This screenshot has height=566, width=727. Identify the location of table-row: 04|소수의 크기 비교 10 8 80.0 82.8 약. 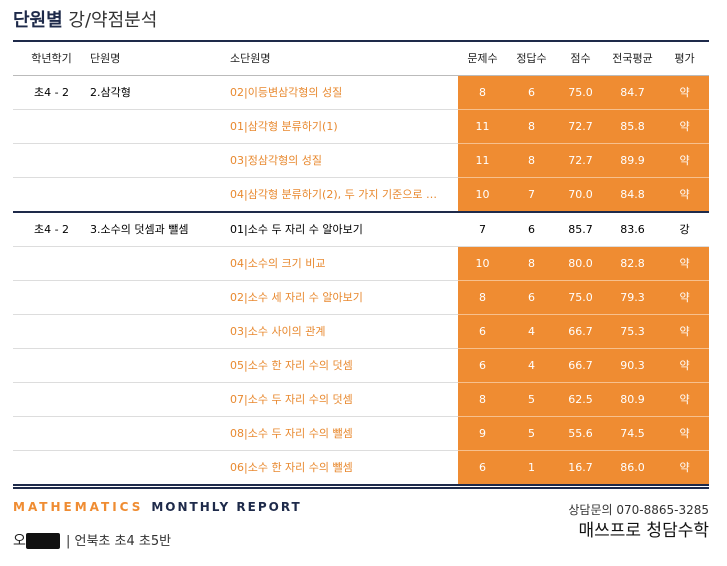
(361, 263).